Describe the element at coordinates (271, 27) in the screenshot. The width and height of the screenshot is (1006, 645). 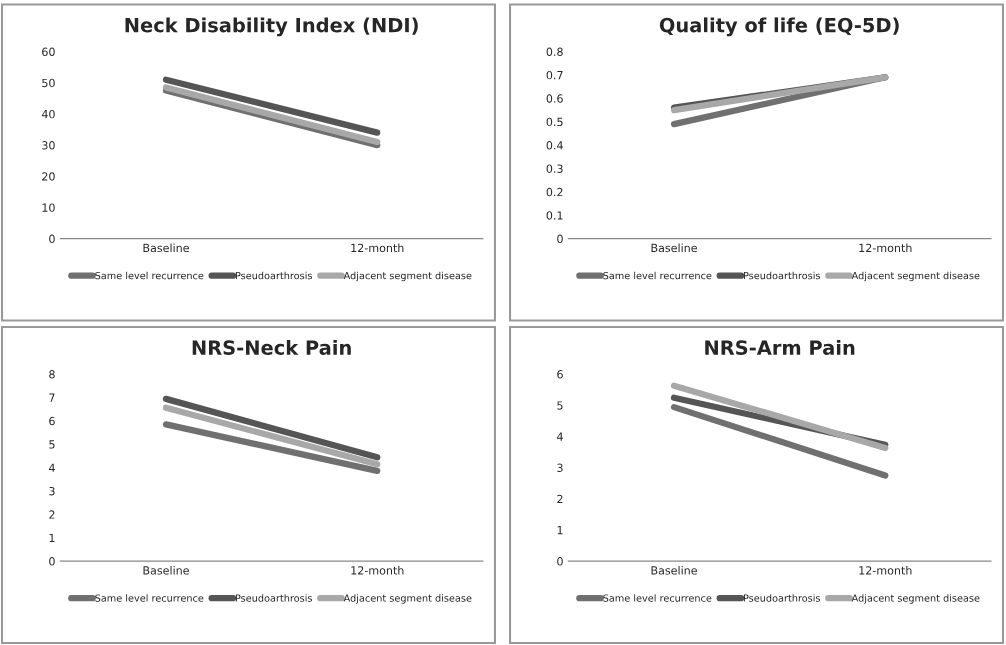
I see `chart-title: Neck Disability Index (NDI)` at that location.